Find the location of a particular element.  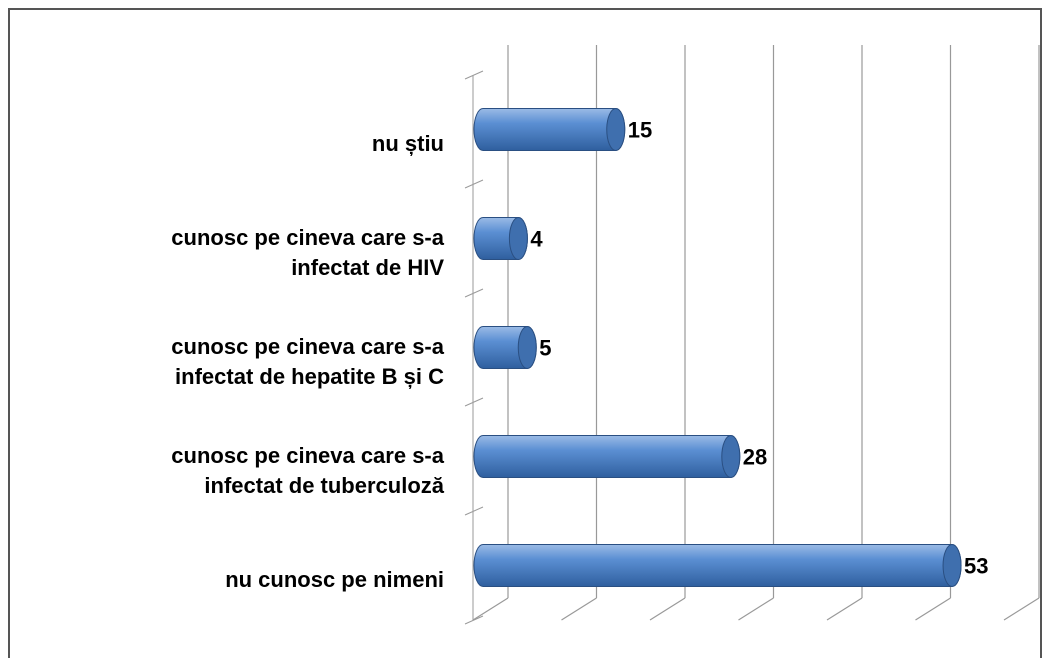

value-label: 4 is located at coordinates (536, 238).